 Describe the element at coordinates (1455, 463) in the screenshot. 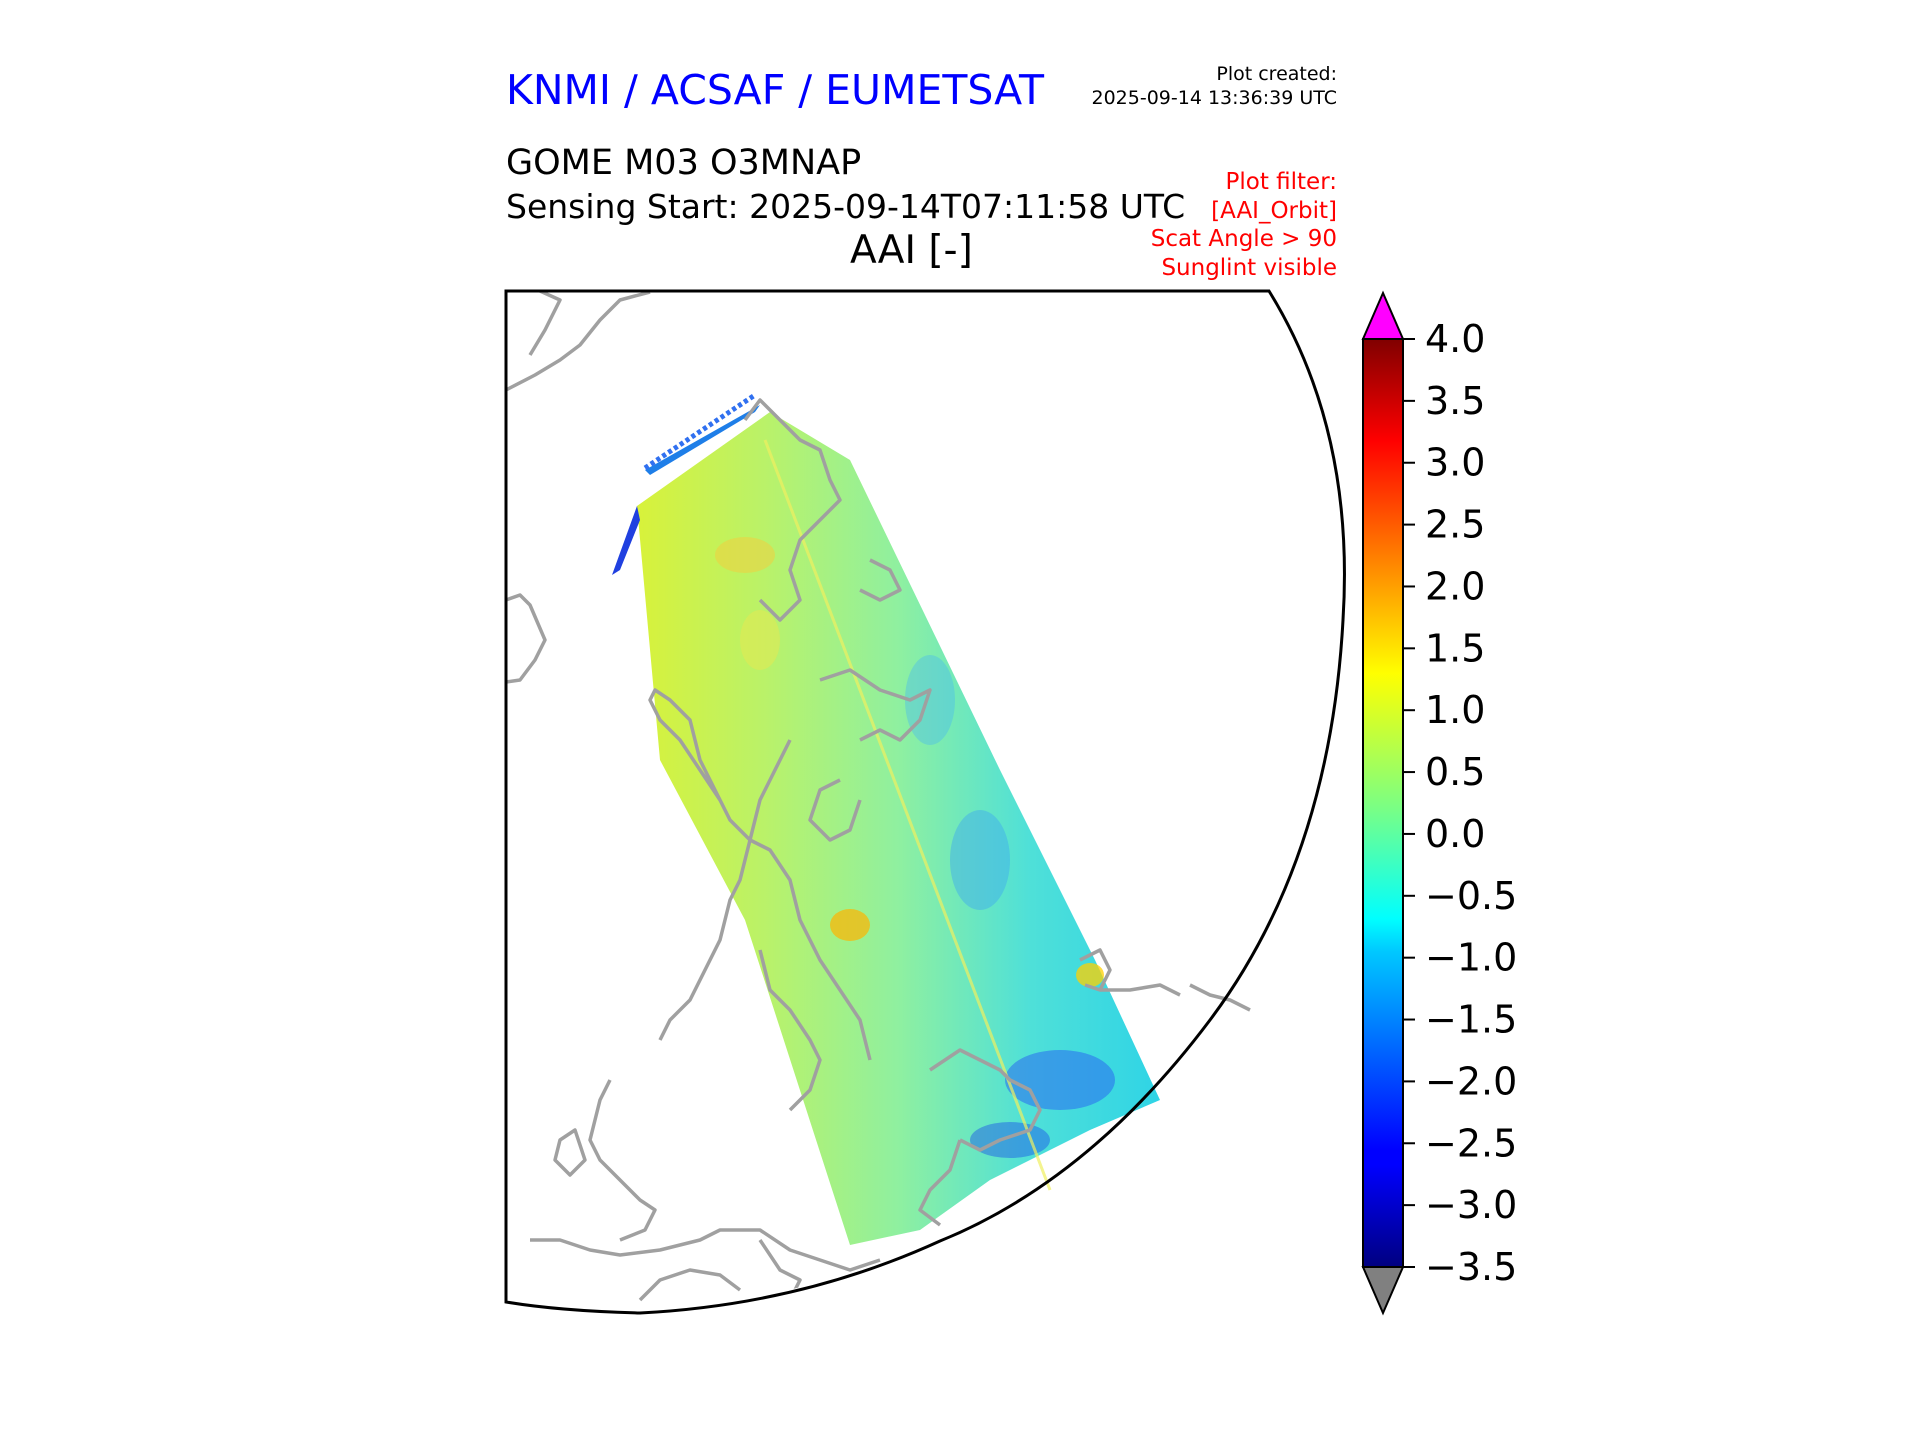

I see `colorbar-tick-label: 3.0` at that location.